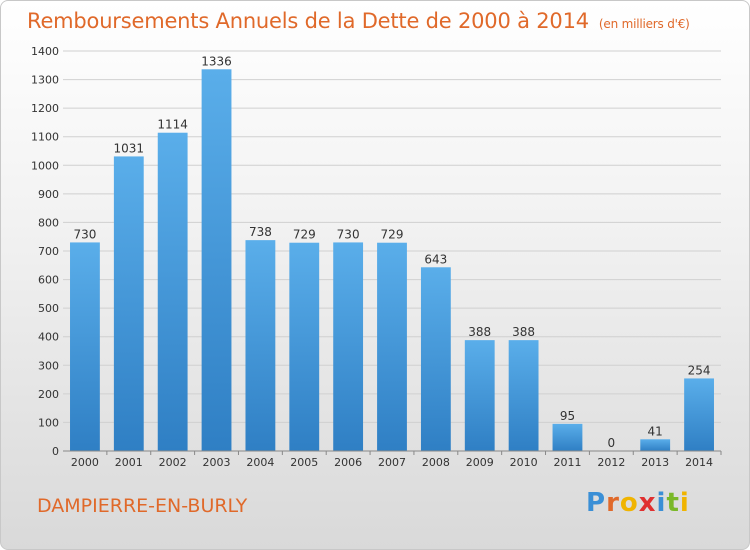  What do you see at coordinates (142, 506) in the screenshot?
I see `city-name: DAMPIERRE-EN-BURLY` at bounding box center [142, 506].